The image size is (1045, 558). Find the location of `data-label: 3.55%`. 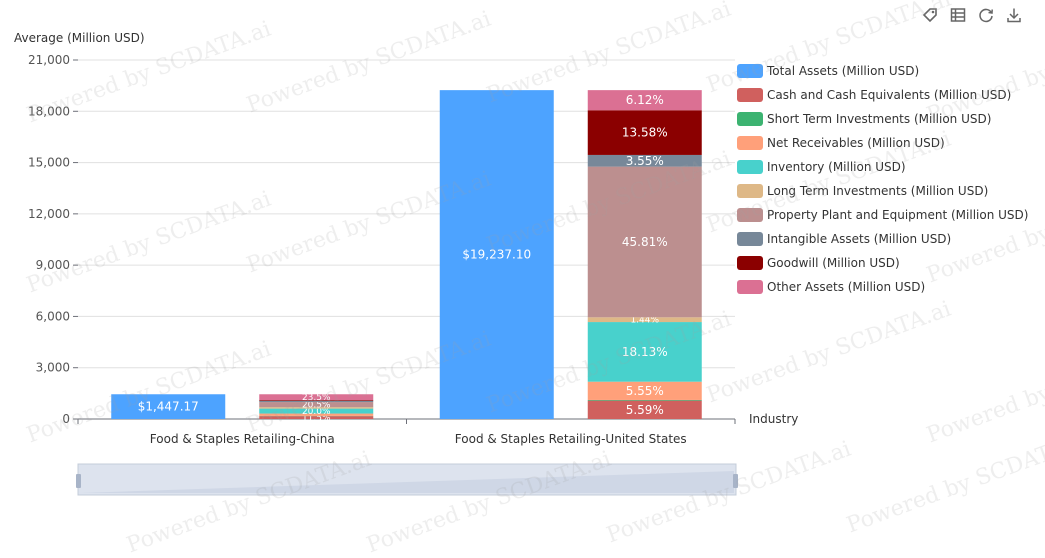

data-label: 3.55% is located at coordinates (645, 161).